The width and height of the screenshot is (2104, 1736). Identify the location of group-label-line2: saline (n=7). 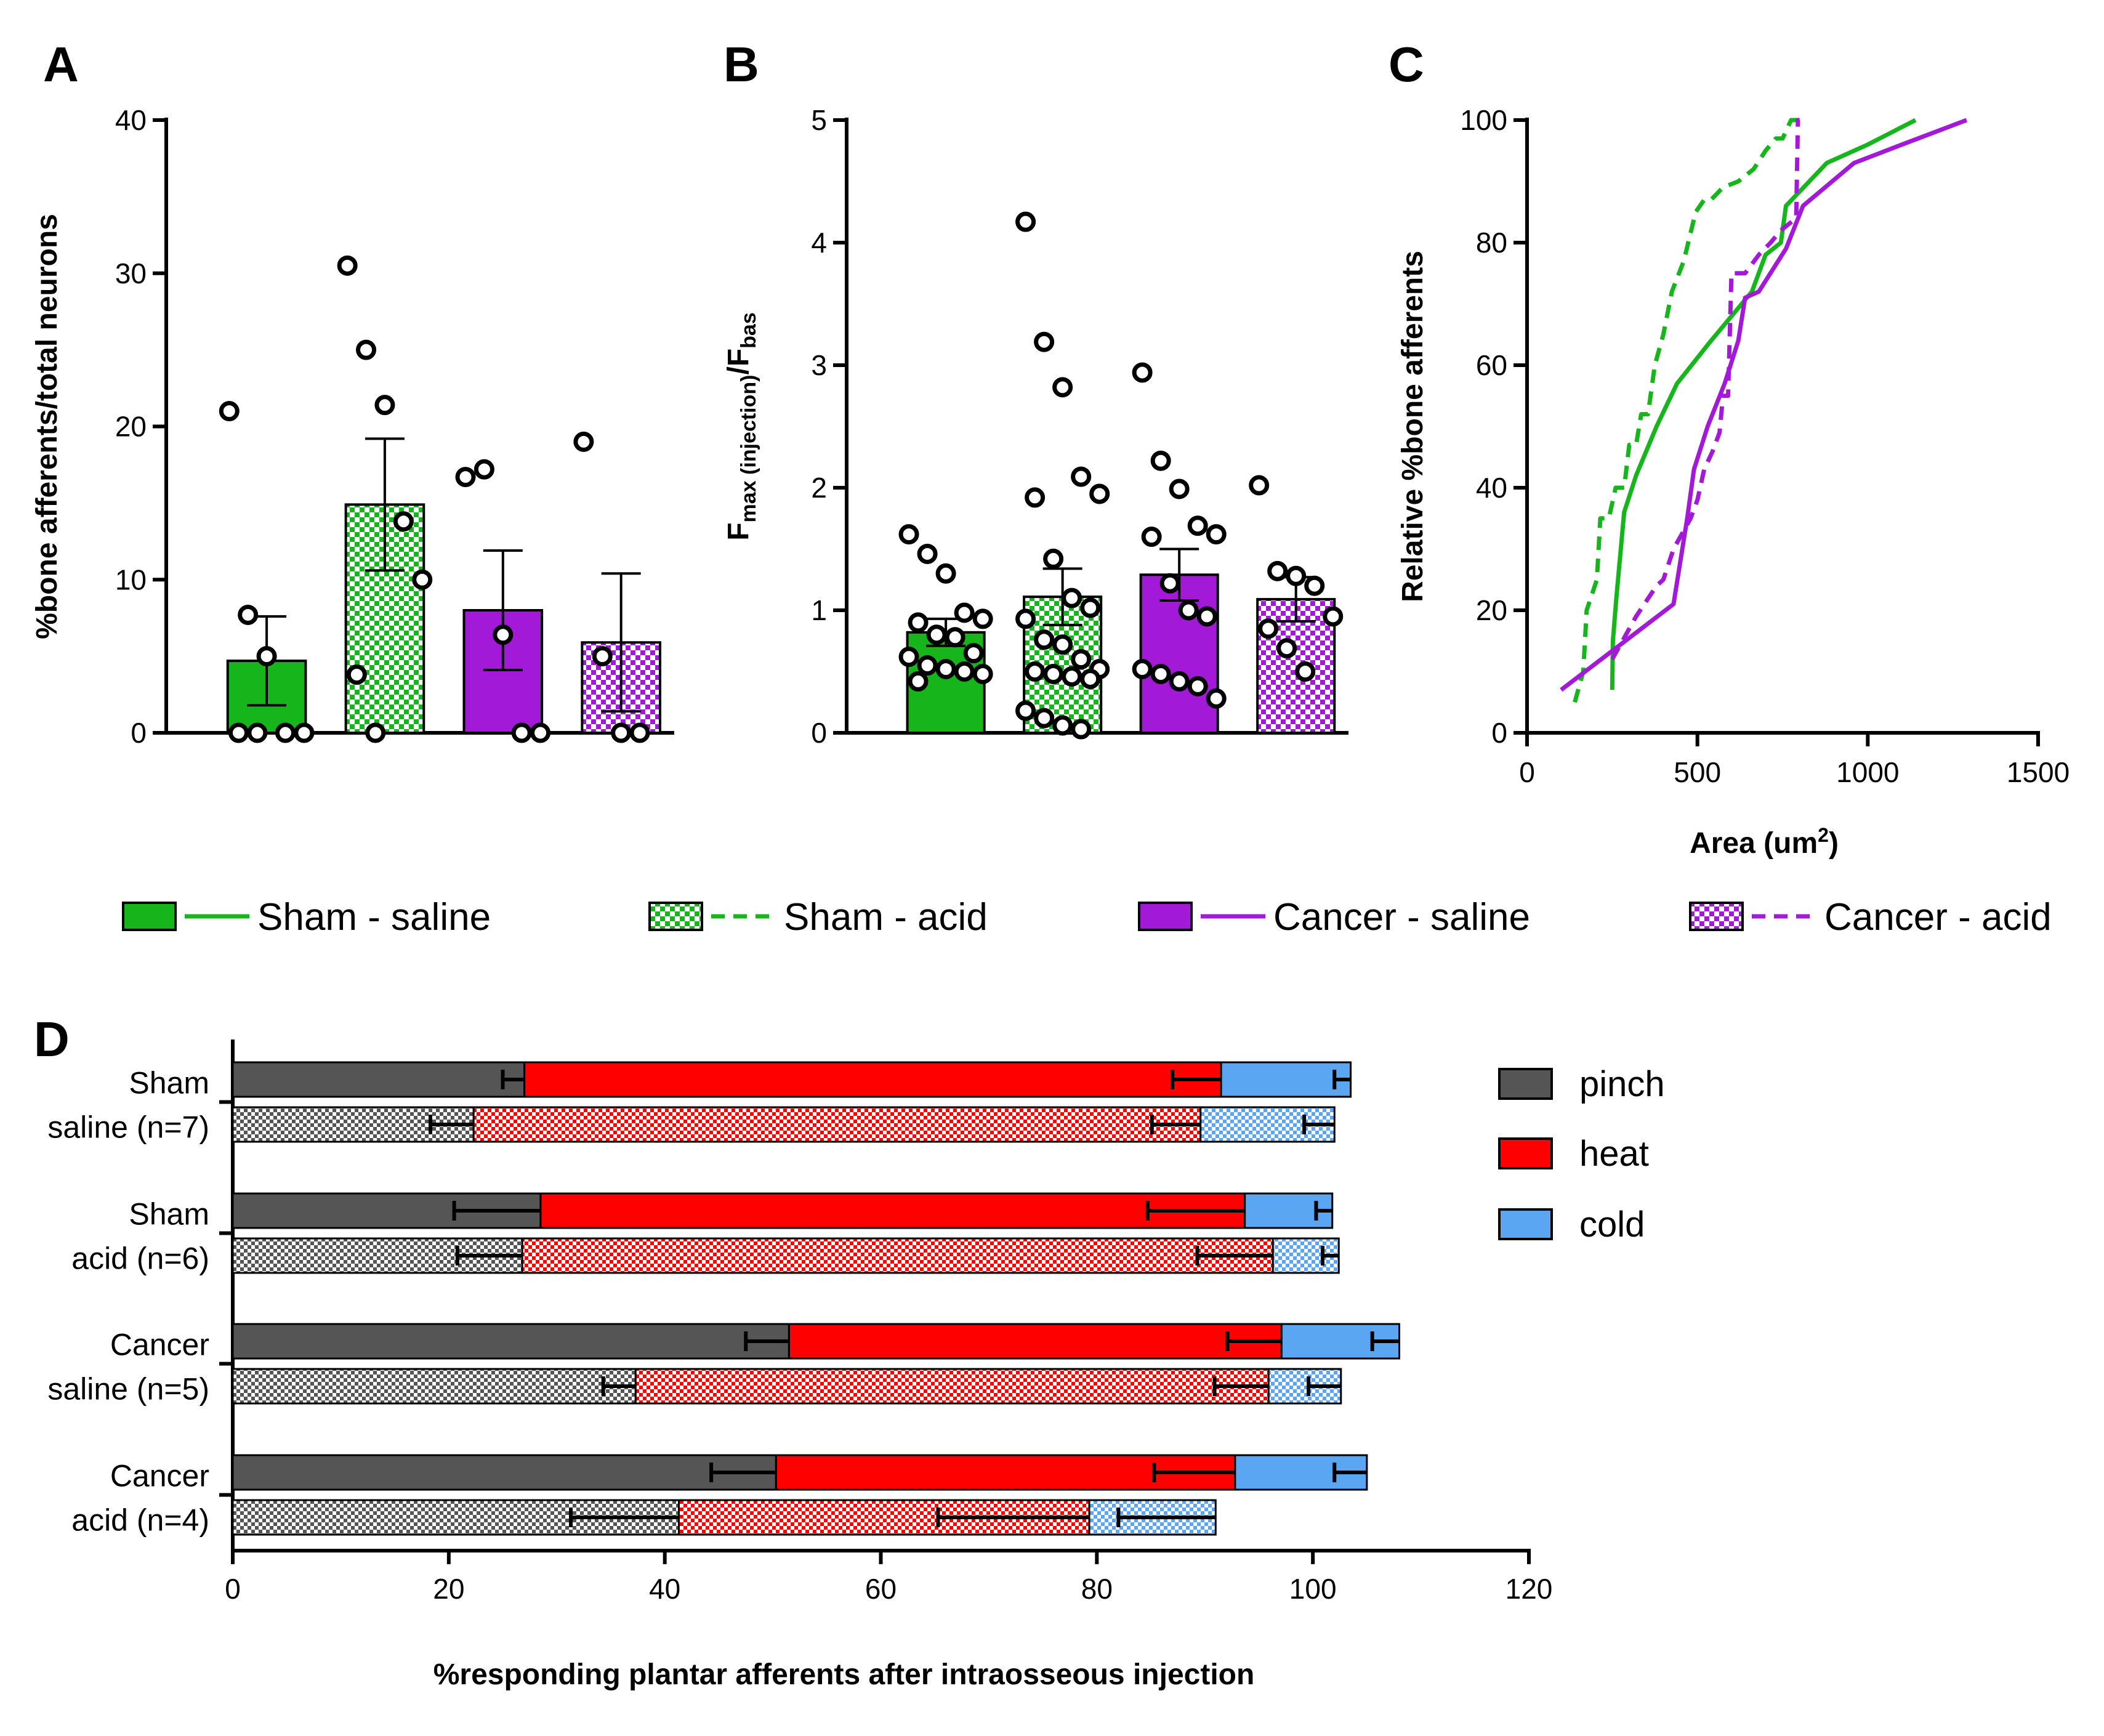
(128, 1128).